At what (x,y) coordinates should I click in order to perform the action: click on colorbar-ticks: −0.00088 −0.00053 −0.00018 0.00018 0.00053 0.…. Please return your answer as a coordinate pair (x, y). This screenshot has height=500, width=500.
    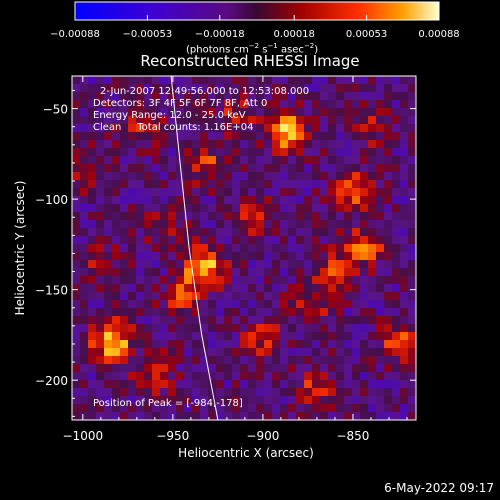
    Looking at the image, I should click on (255, 27).